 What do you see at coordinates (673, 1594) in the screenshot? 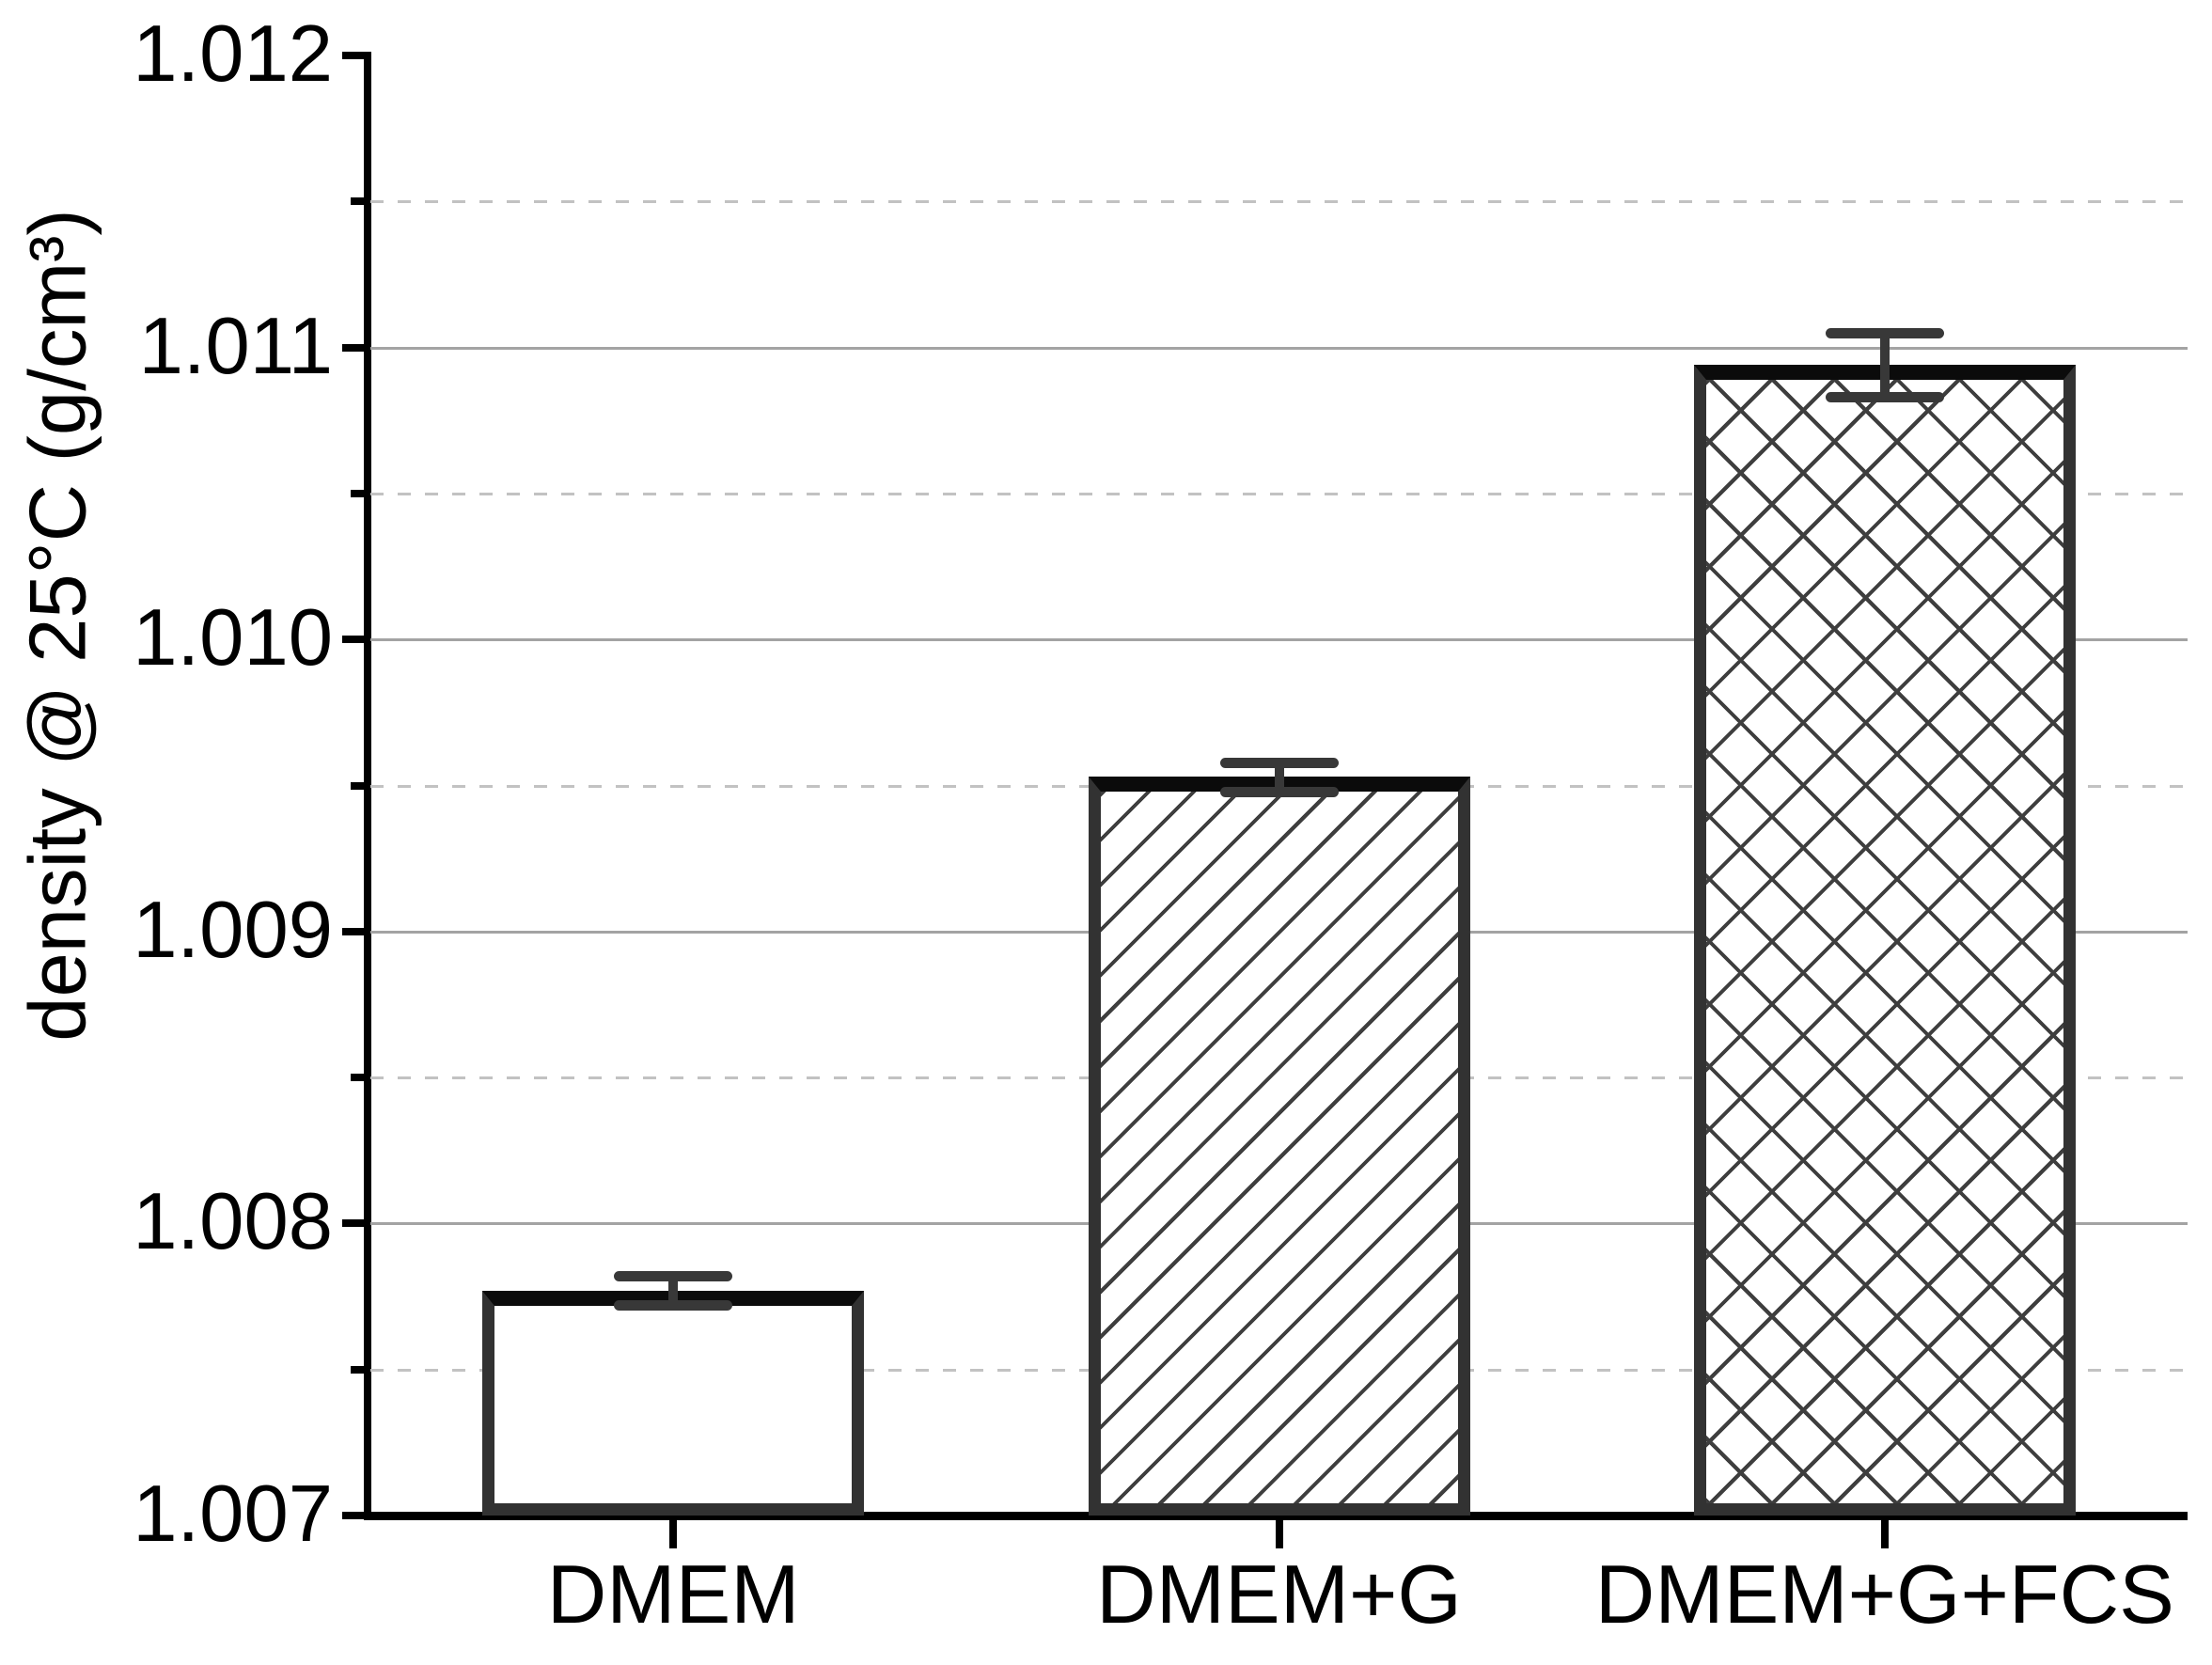
I see `x-tick-label: DMEM` at bounding box center [673, 1594].